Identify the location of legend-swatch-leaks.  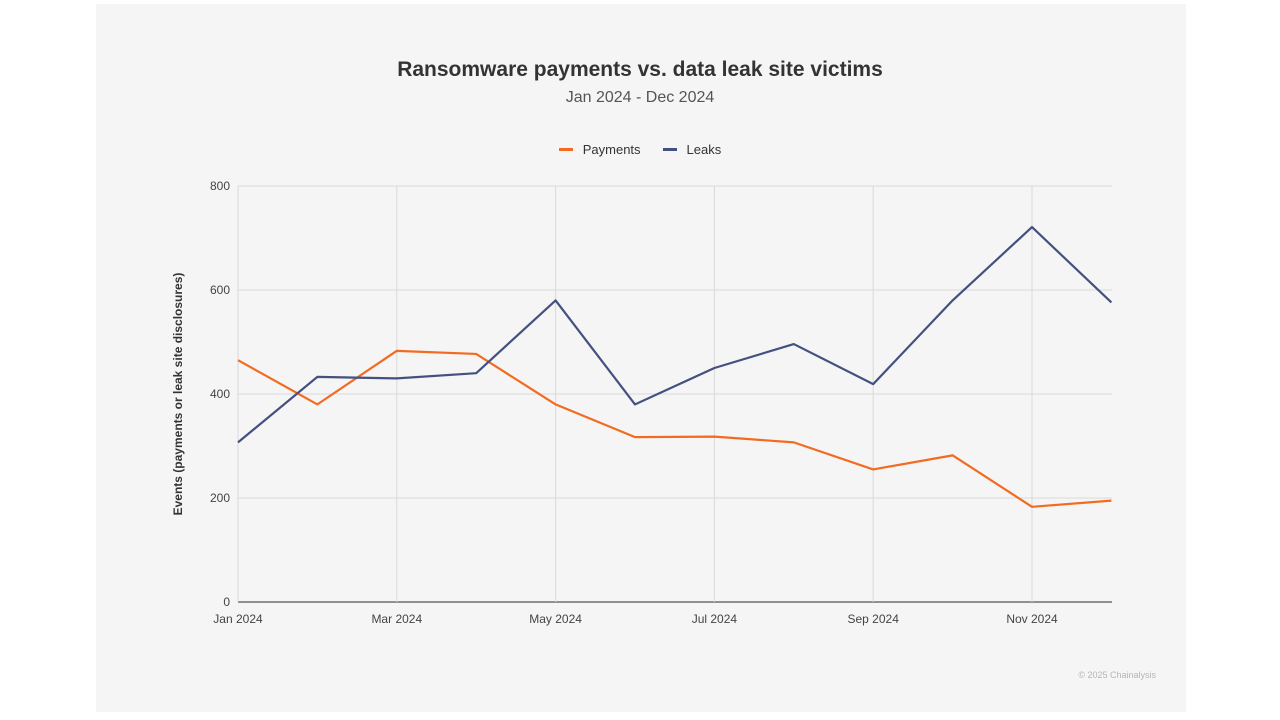
(669, 149).